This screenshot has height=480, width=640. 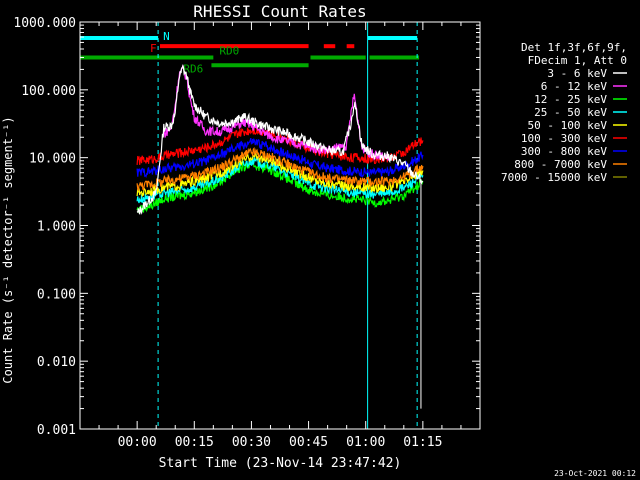 I want to click on legend-entry-label: 6 - 12 keV, so click(x=574, y=86).